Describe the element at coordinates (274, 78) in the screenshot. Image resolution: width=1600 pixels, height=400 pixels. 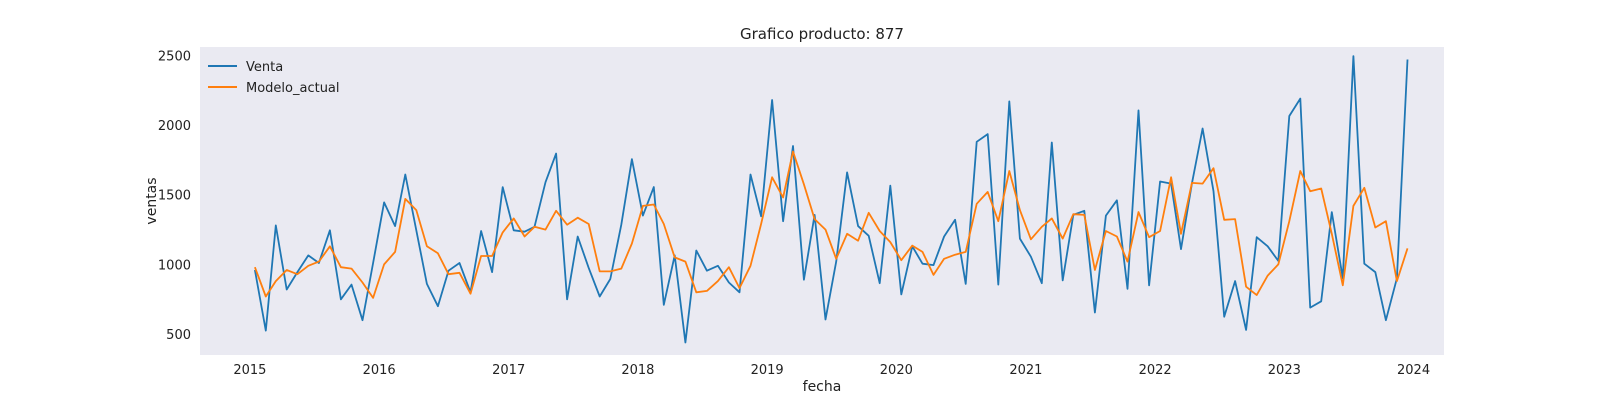
I see `legend: Venta Modelo_actual` at that location.